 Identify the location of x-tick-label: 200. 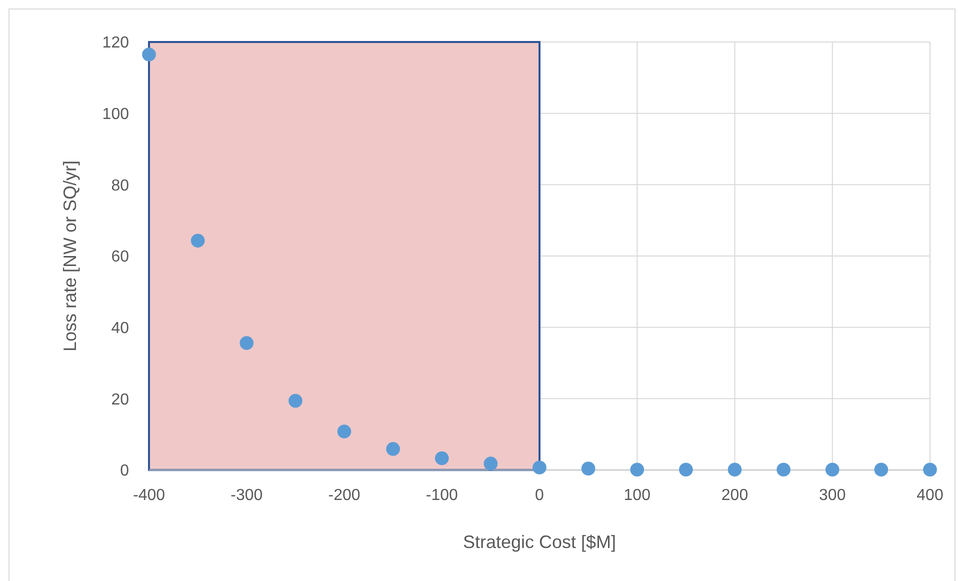
(734, 495).